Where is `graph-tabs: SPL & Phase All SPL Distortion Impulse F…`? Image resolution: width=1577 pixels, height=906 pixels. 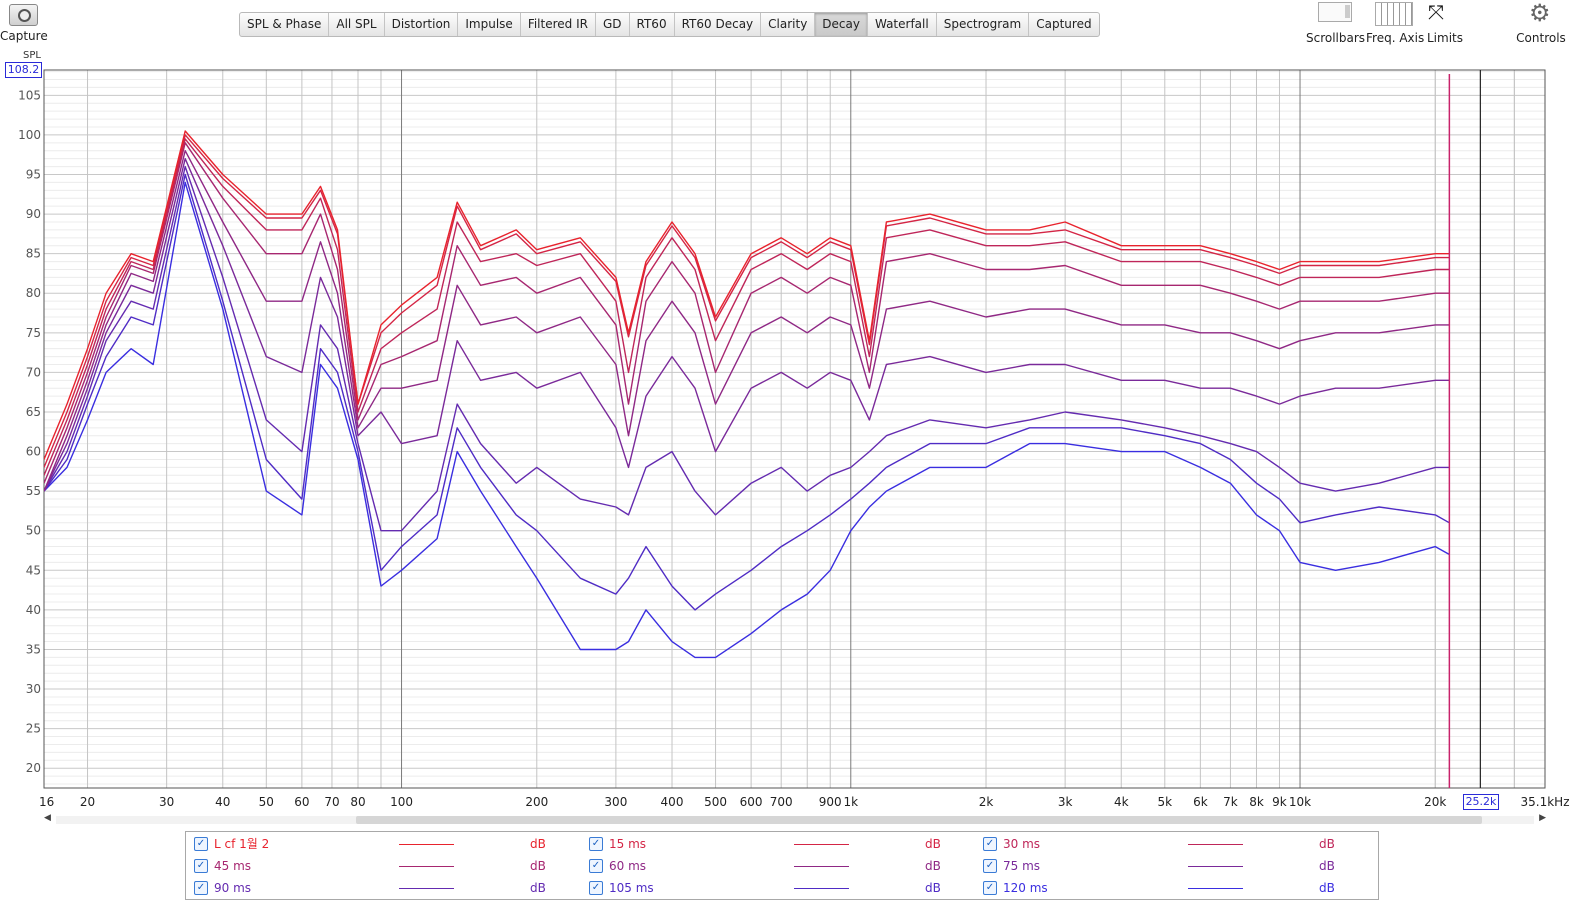
graph-tabs: SPL & Phase All SPL Distortion Impulse F… is located at coordinates (669, 24).